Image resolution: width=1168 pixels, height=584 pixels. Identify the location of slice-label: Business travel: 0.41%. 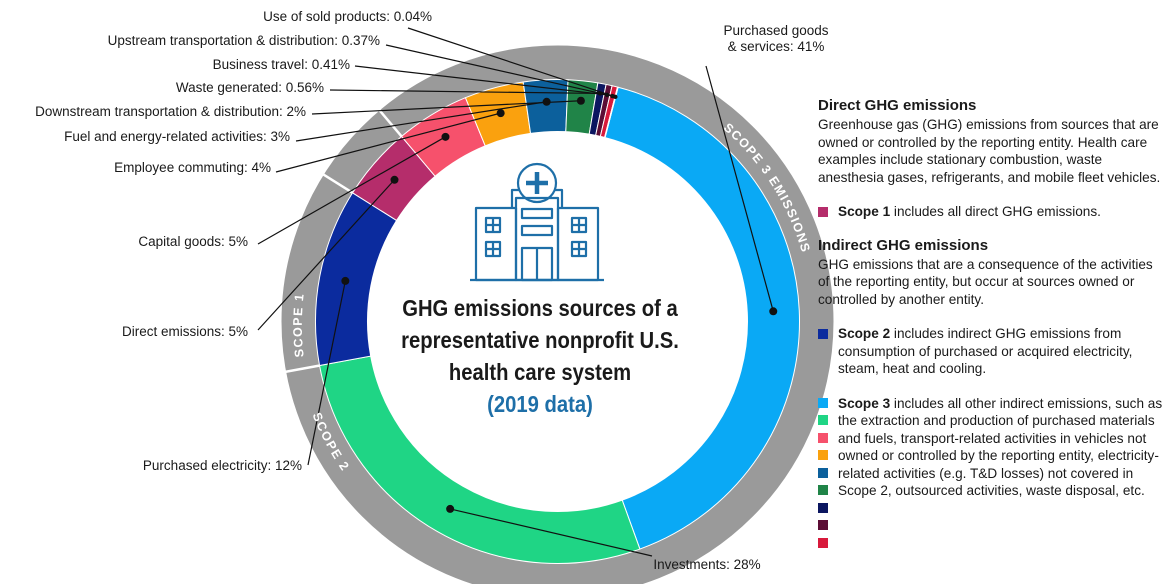
(281, 64).